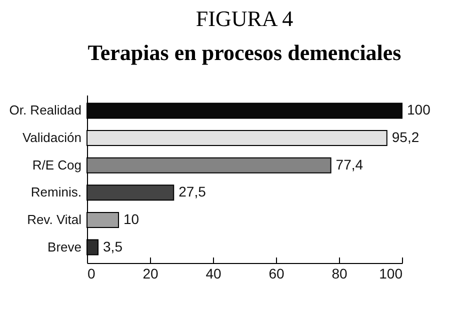 This screenshot has height=331, width=472. Describe the element at coordinates (406, 137) in the screenshot. I see `data-label: 95,2` at that location.